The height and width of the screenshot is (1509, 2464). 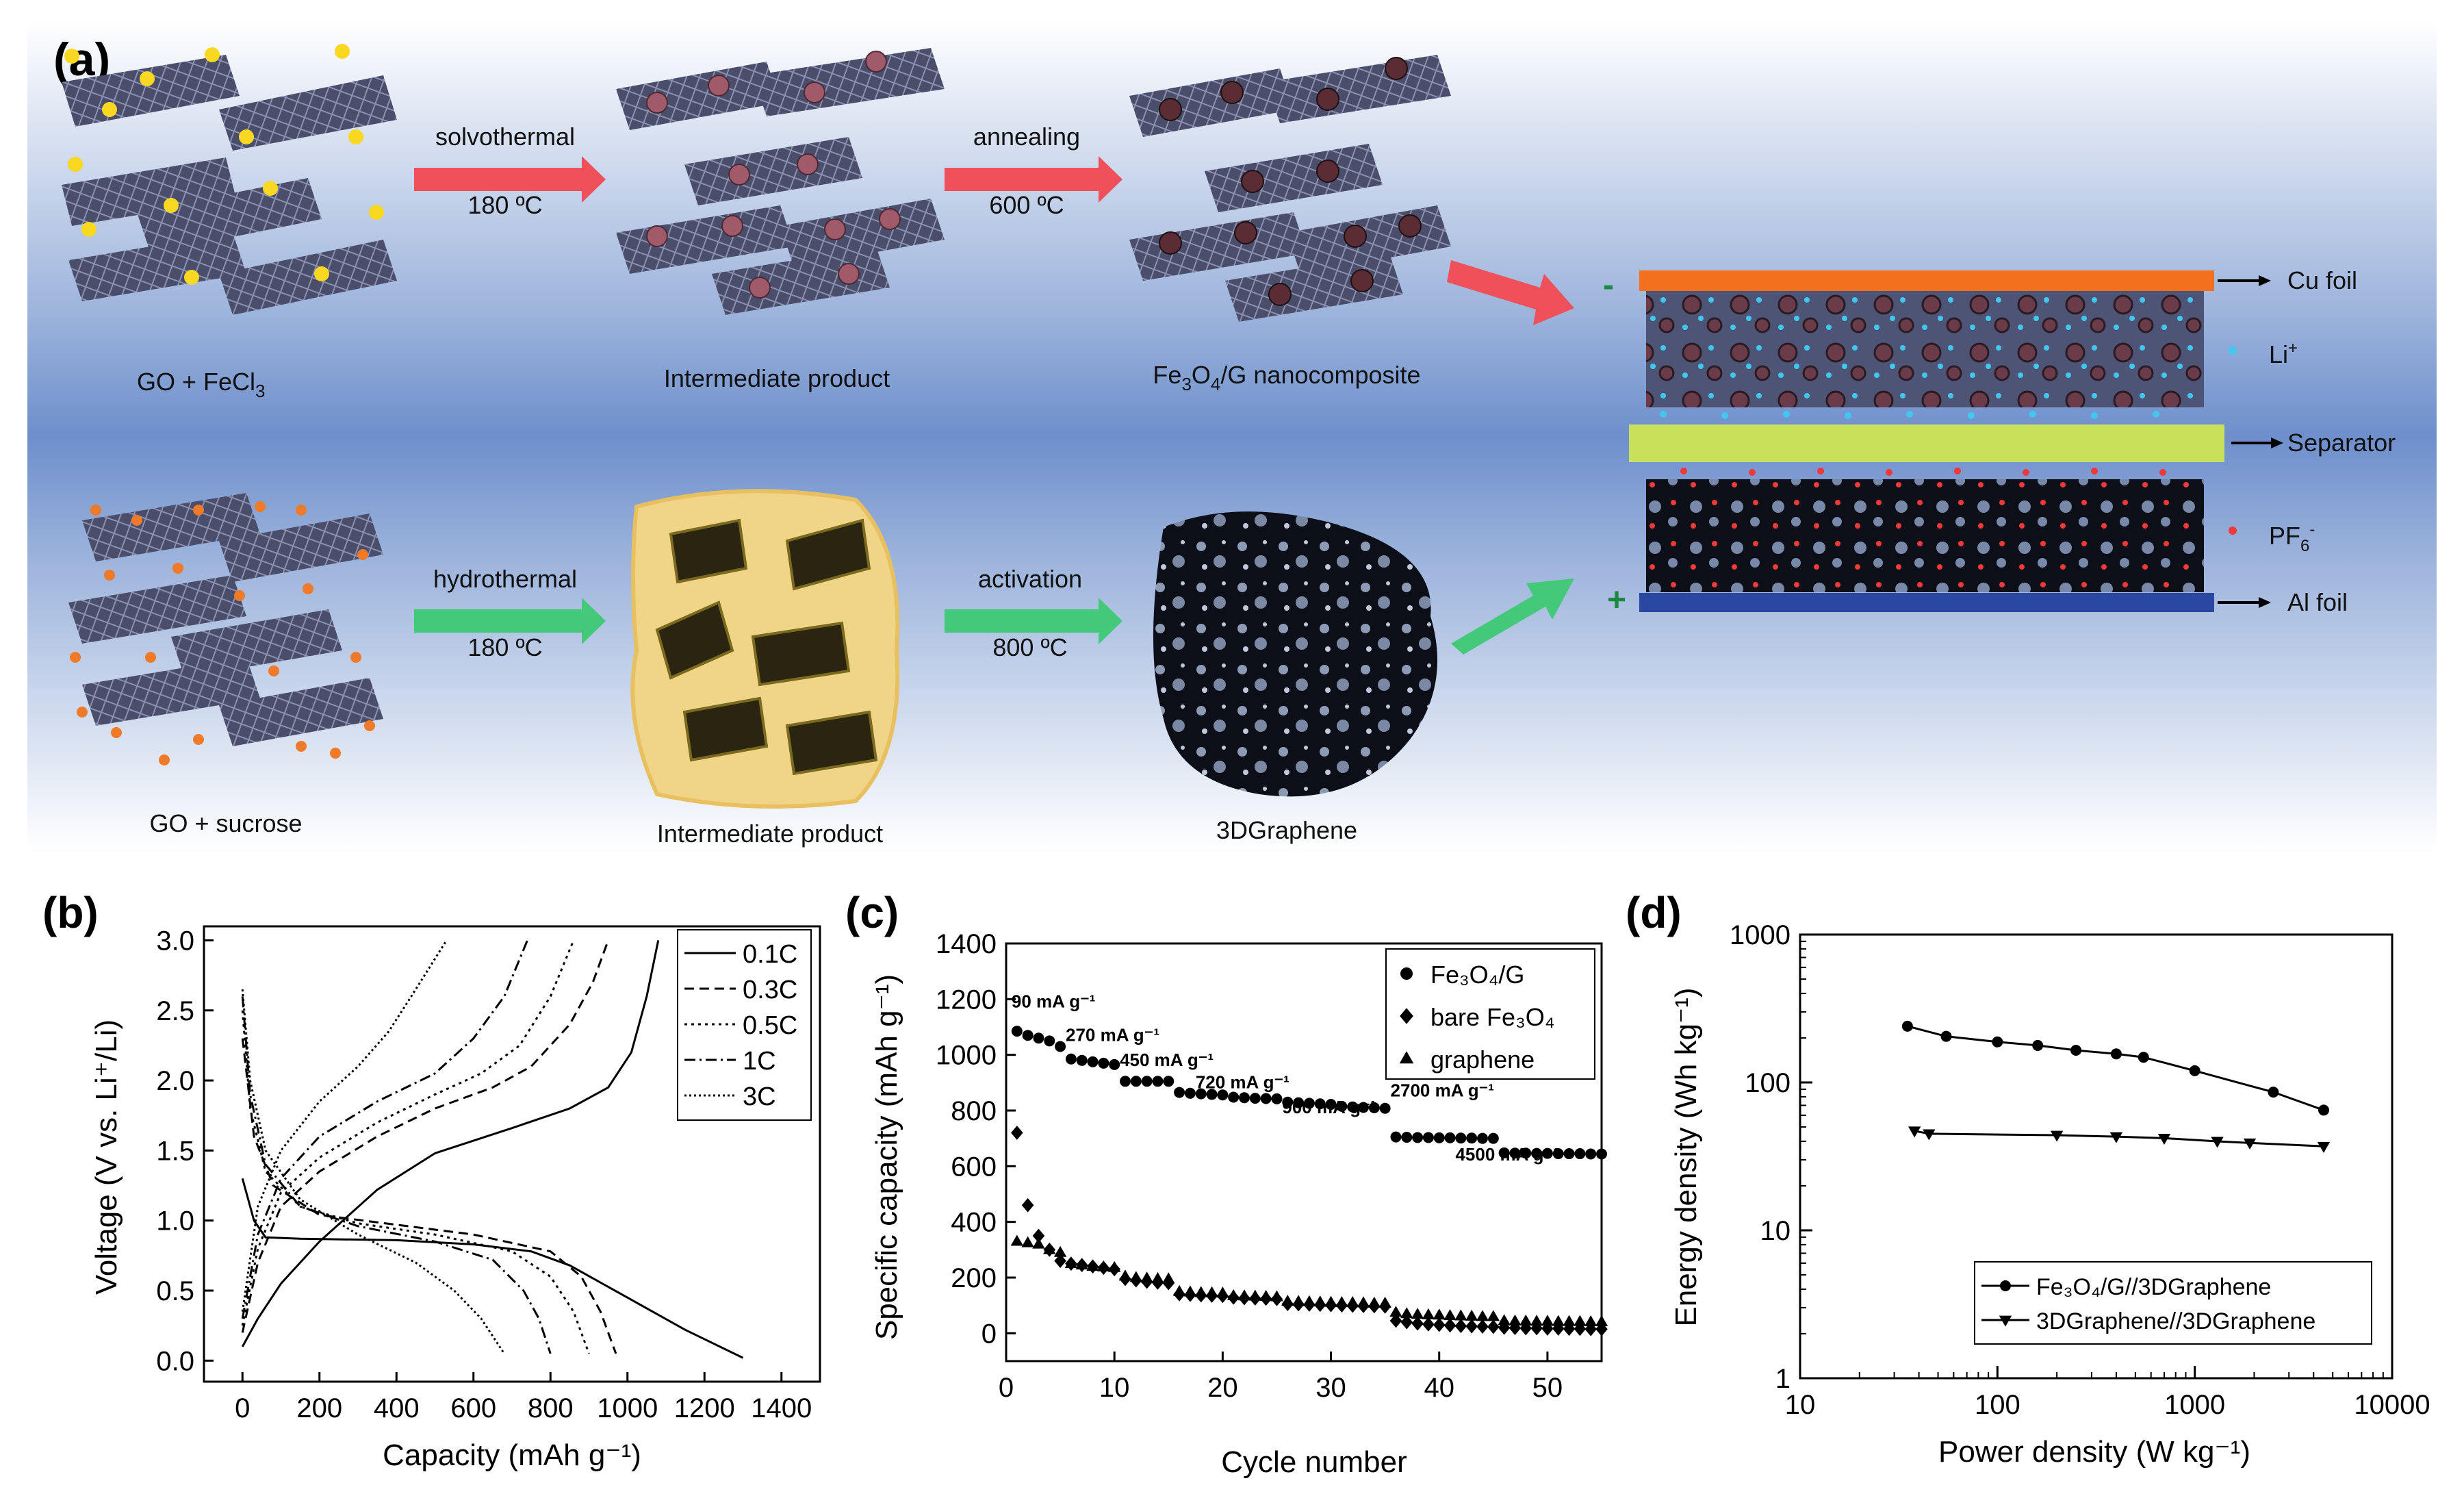 What do you see at coordinates (1439, 1388) in the screenshot?
I see `panel-c-xtick-label: 40` at bounding box center [1439, 1388].